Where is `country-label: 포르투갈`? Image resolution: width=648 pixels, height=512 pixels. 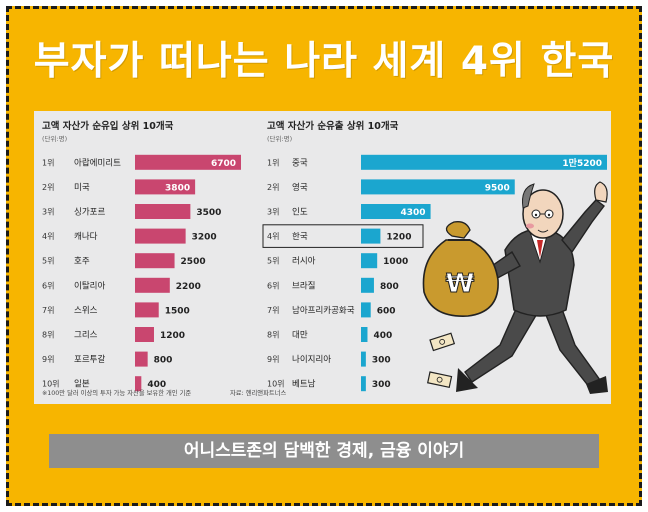
country-label: 포르투갈 is located at coordinates (89, 360).